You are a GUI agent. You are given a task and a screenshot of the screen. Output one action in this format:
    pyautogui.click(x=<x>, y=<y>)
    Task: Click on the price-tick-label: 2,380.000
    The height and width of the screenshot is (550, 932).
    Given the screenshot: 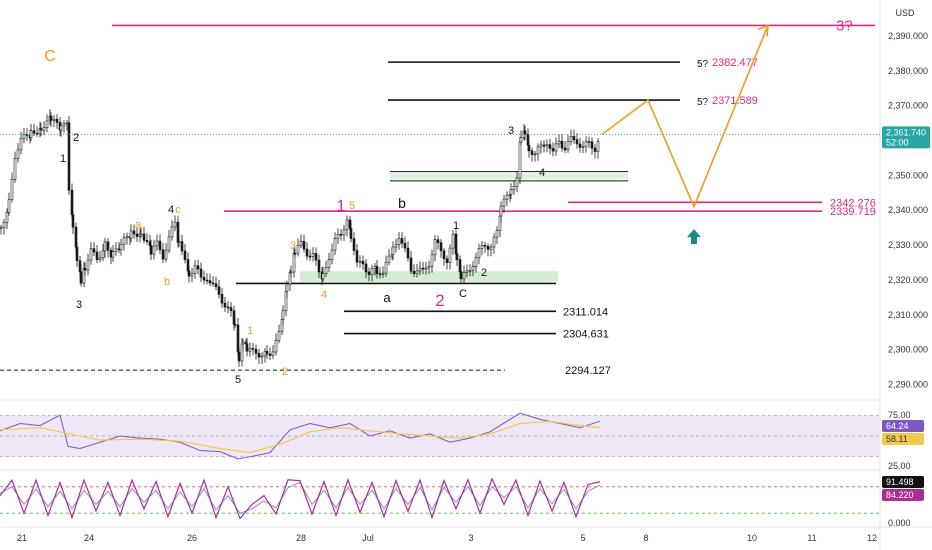 What is the action you would take?
    pyautogui.click(x=908, y=71)
    